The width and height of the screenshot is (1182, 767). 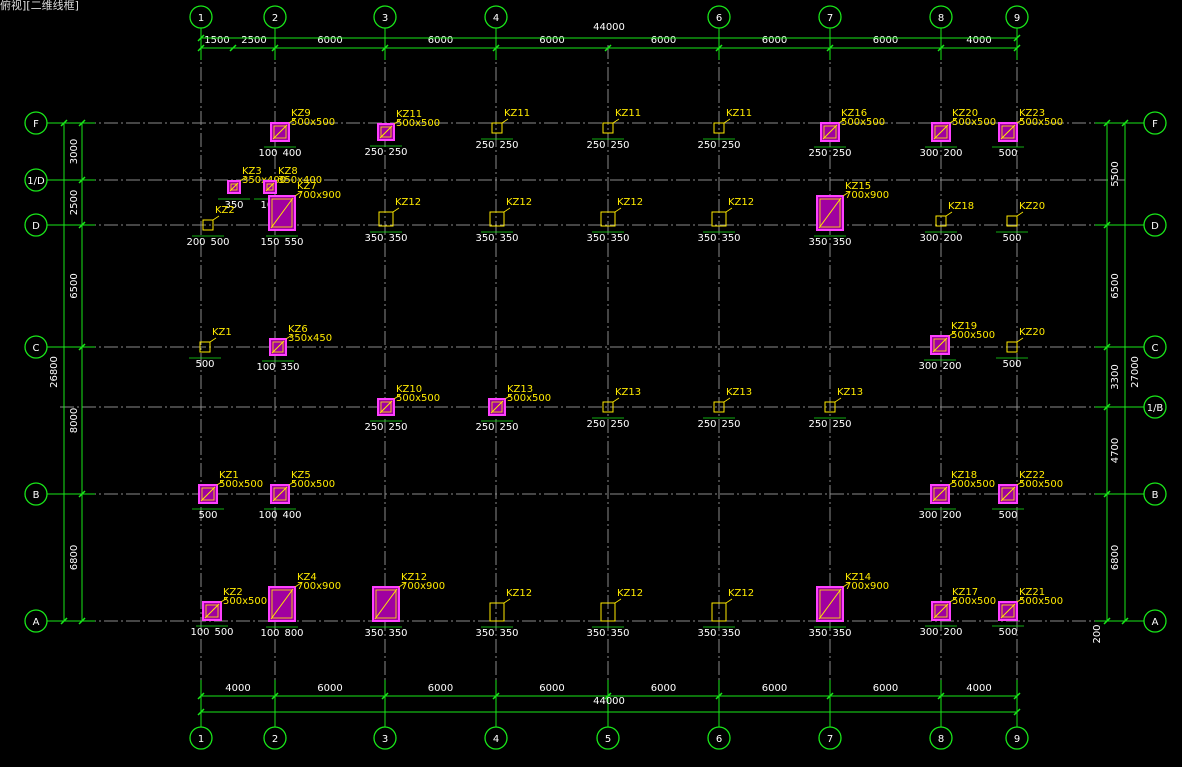 What do you see at coordinates (1155, 348) in the screenshot?
I see `axis-label: C` at bounding box center [1155, 348].